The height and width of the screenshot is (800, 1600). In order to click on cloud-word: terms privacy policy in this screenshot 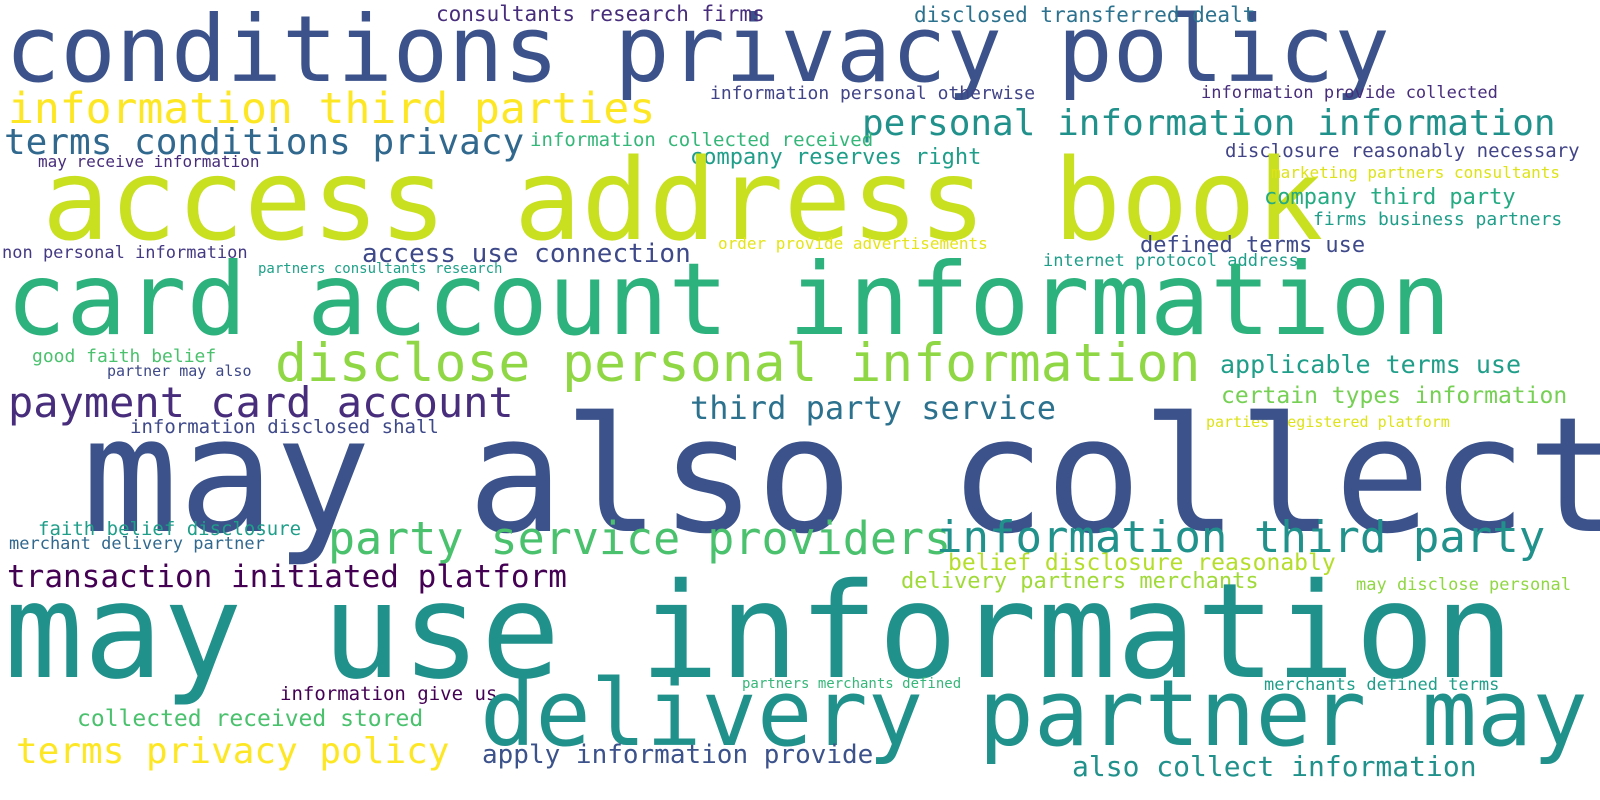, I will do `click(233, 751)`.